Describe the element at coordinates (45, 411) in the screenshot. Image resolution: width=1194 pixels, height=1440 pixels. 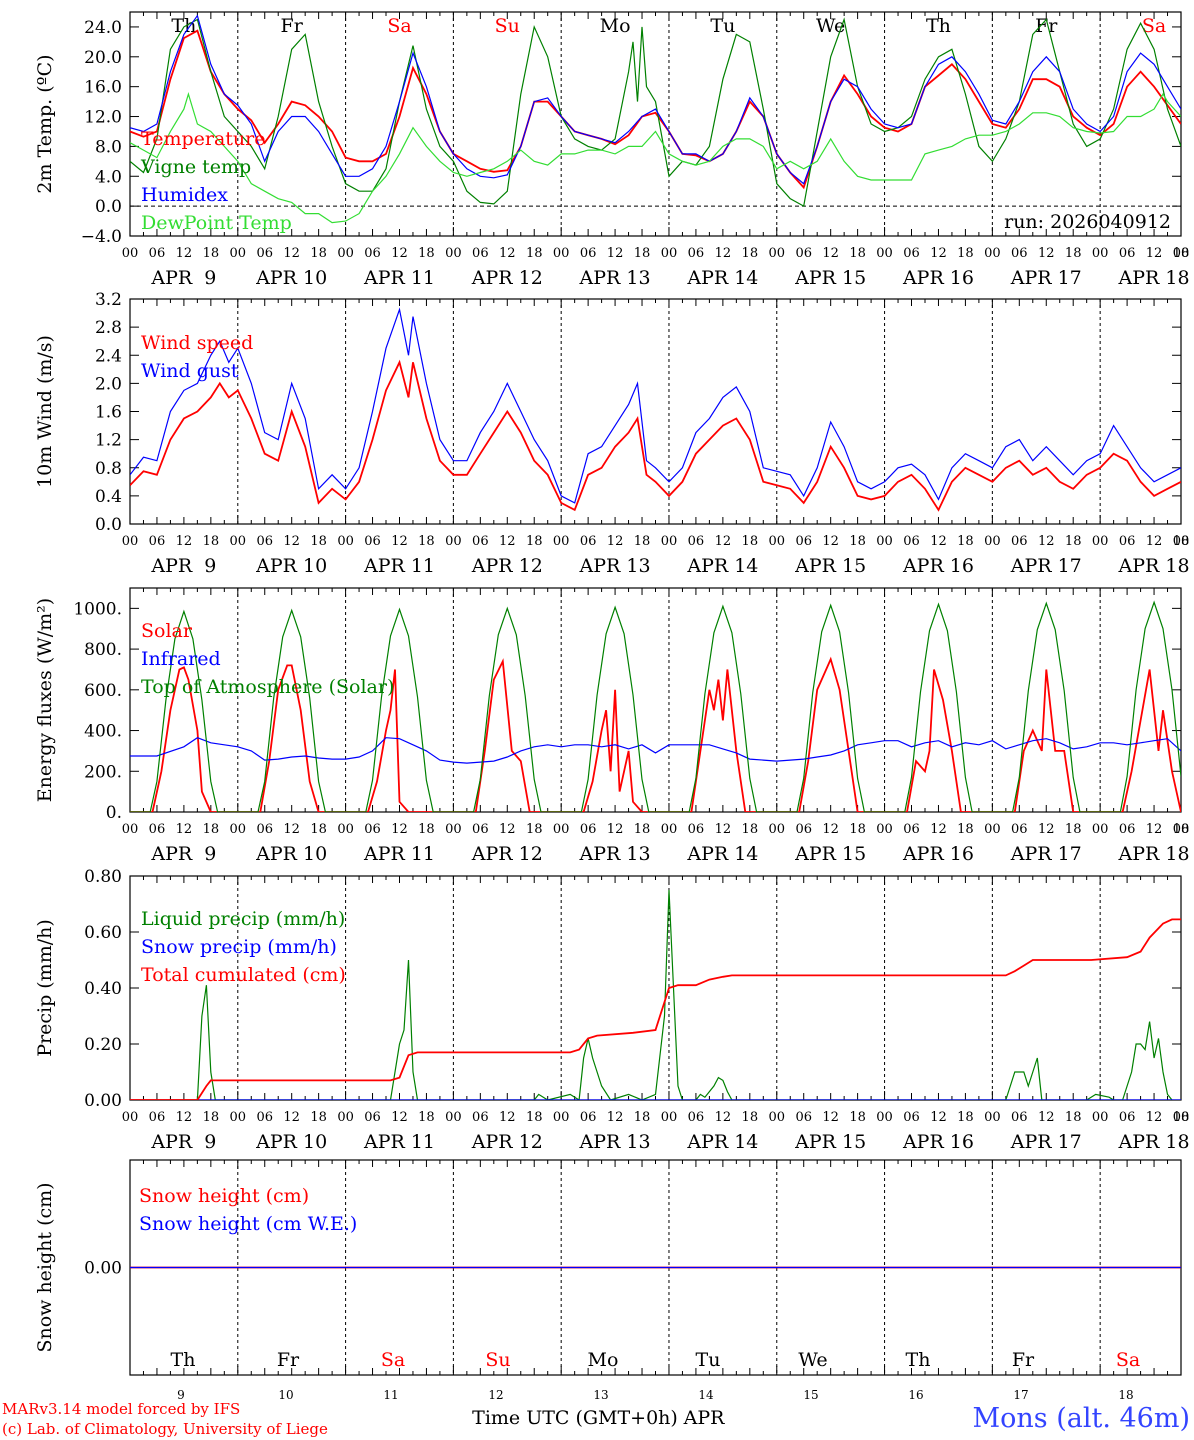
I see `y-axis-label: 10m Wind (m/s)` at that location.